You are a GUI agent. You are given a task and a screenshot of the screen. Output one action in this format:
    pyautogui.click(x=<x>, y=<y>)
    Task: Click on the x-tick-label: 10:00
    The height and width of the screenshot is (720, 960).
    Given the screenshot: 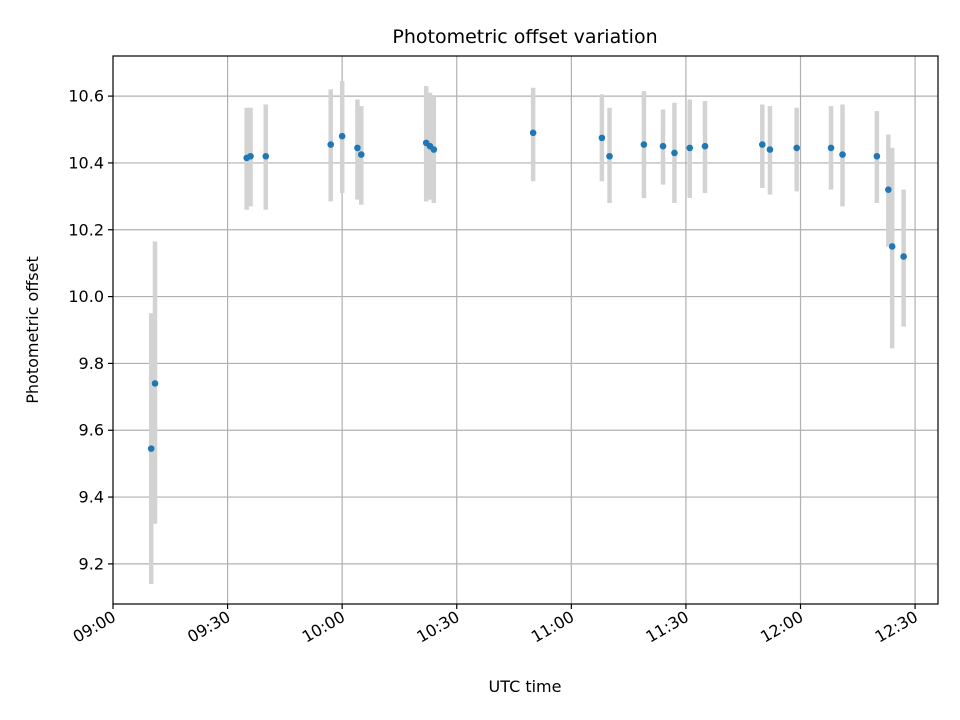 What is the action you would take?
    pyautogui.click(x=323, y=627)
    